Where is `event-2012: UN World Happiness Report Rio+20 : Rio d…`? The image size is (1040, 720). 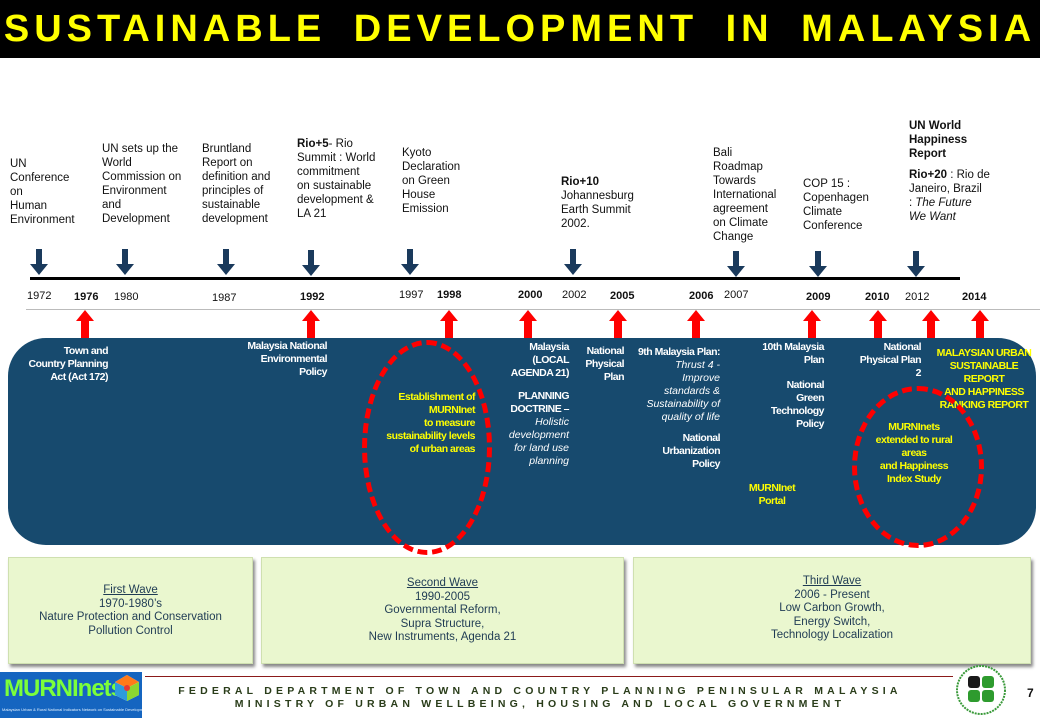
event-2012: UN World Happiness Report Rio+20 : Rio d… is located at coordinates (949, 171).